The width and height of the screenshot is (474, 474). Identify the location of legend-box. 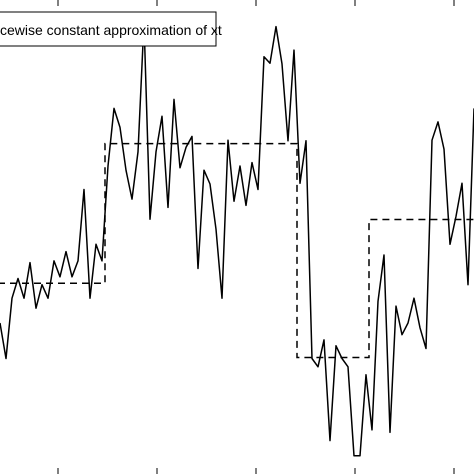
(108, 29).